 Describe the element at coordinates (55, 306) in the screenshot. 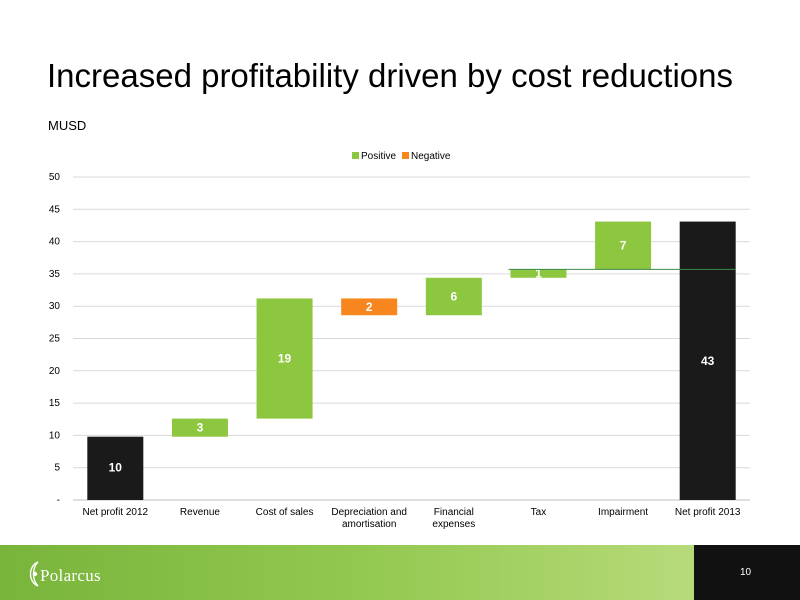

I see `y-tick-label: 30` at that location.